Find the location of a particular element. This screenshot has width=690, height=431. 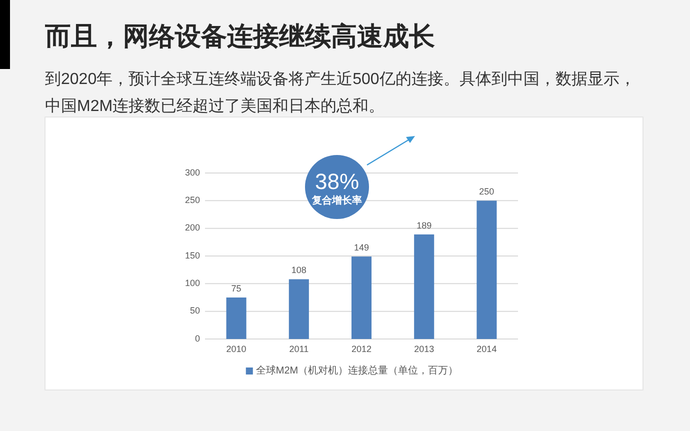

y-tick-label: 100 is located at coordinates (192, 283).